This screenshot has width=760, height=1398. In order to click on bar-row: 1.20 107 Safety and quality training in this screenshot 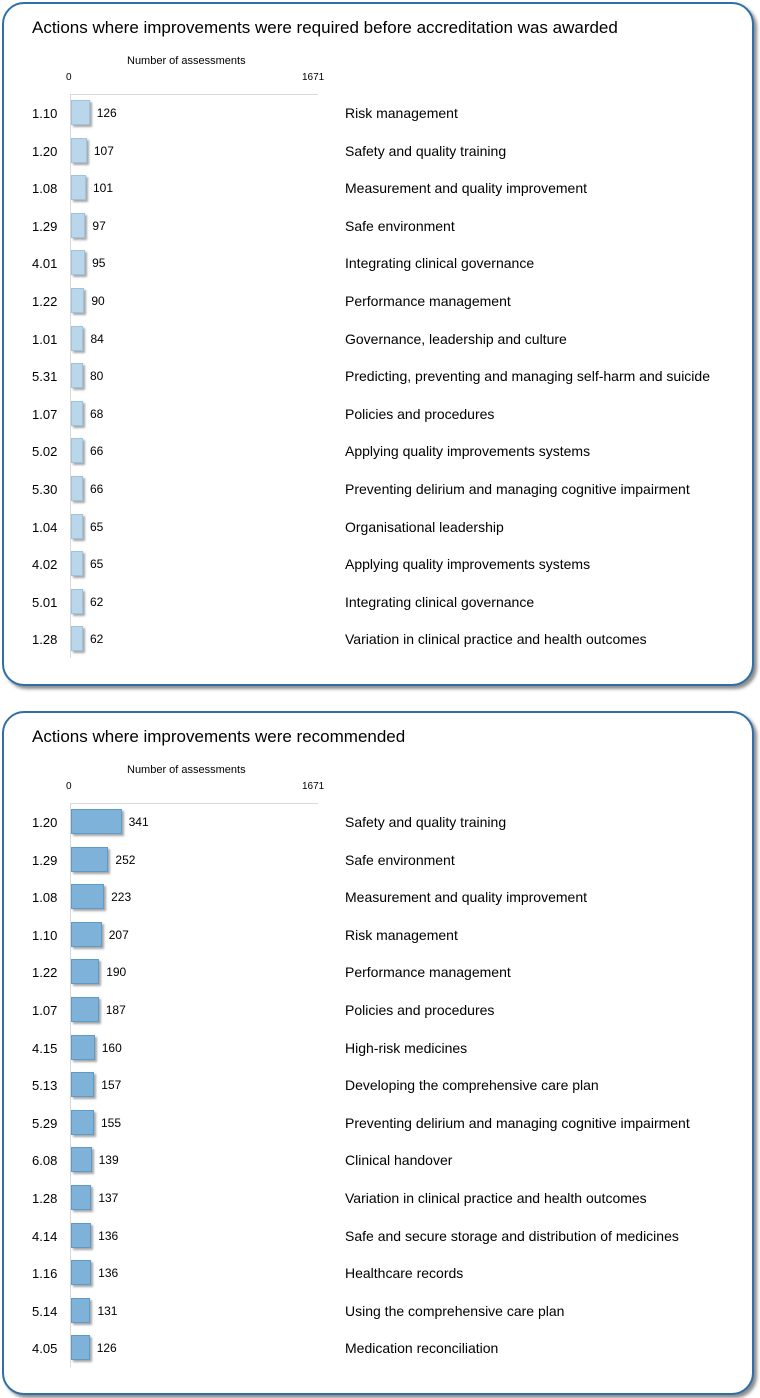, I will do `click(378, 152)`.